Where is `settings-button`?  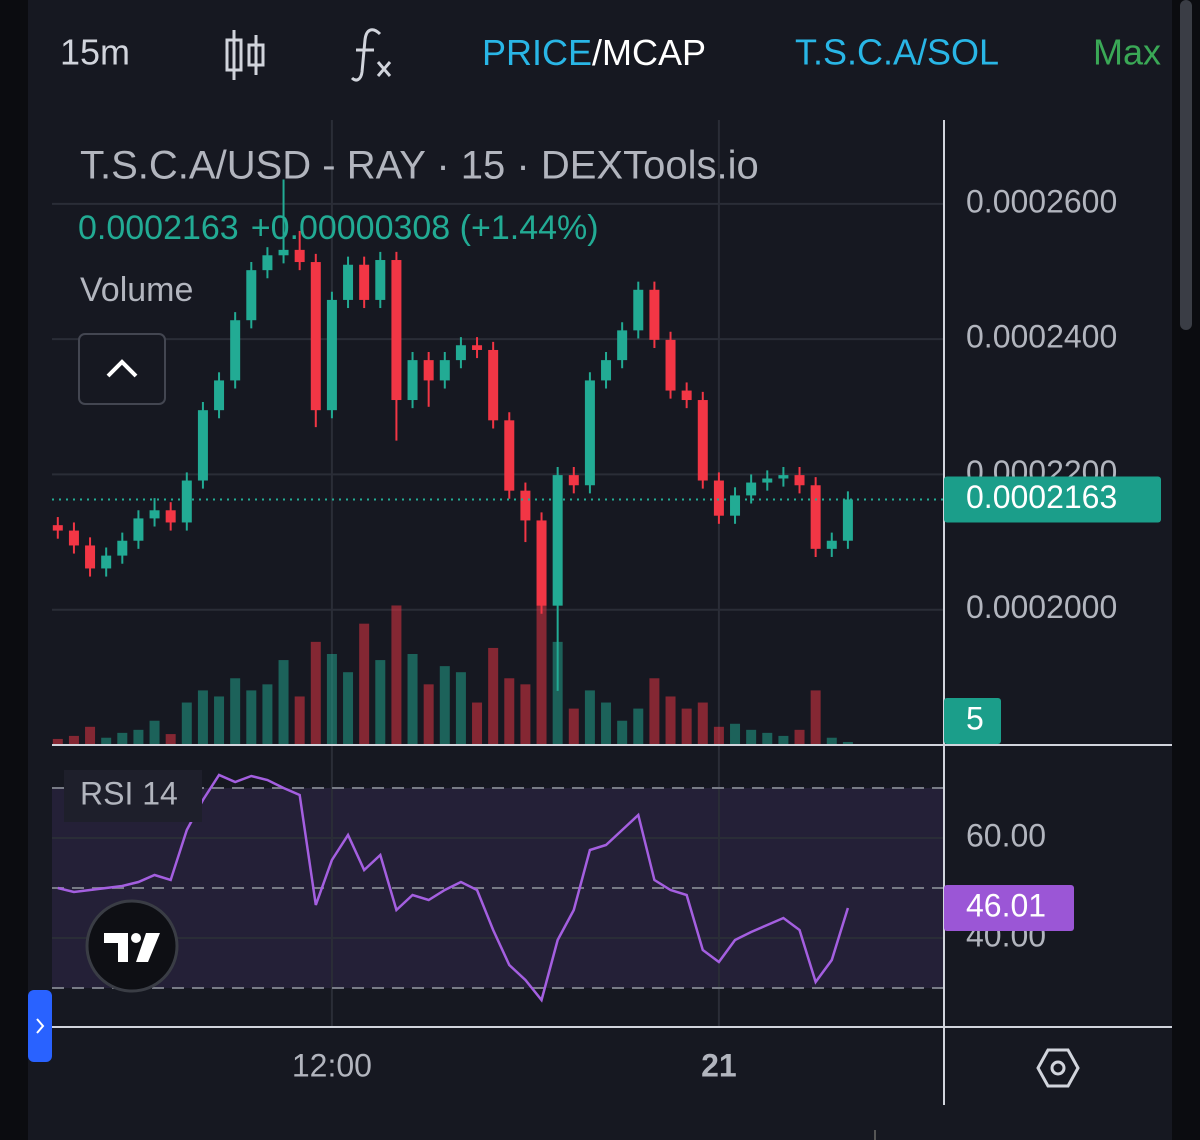
settings-button is located at coordinates (1058, 1068).